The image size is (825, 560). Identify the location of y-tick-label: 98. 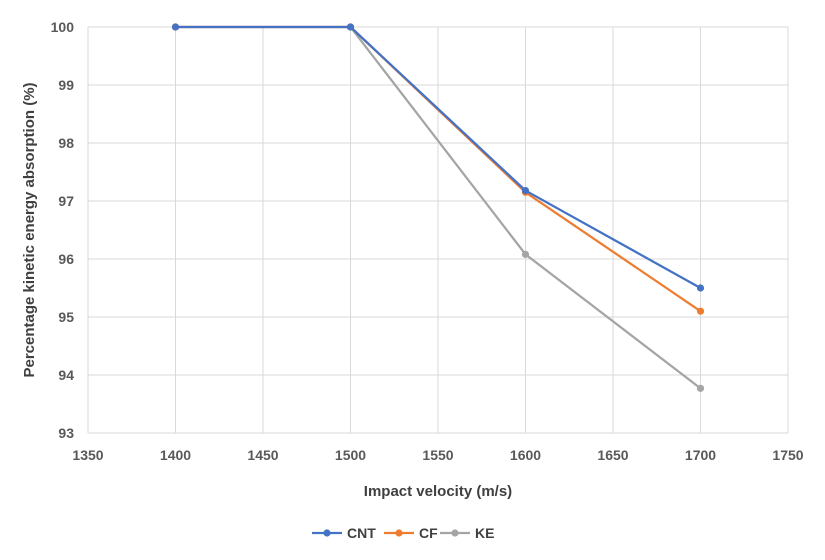
(66, 143).